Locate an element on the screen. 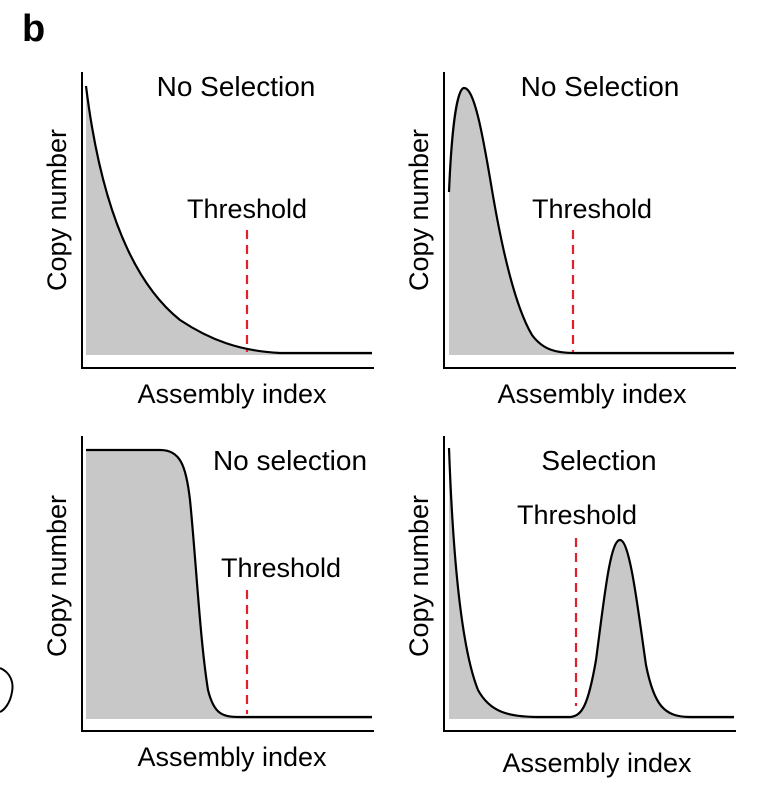  panel-title: No selection is located at coordinates (290, 460).